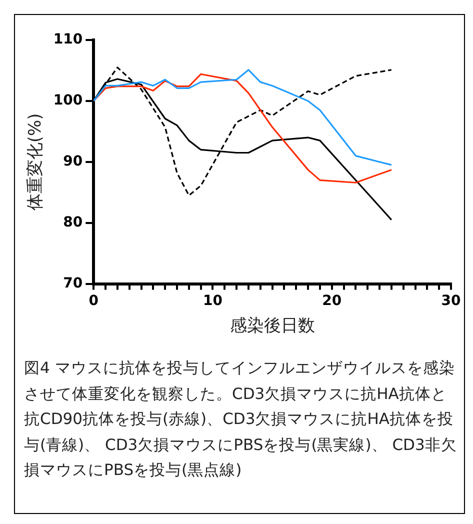 The image size is (473, 524). What do you see at coordinates (68, 100) in the screenshot?
I see `y-tick-label: 100` at bounding box center [68, 100].